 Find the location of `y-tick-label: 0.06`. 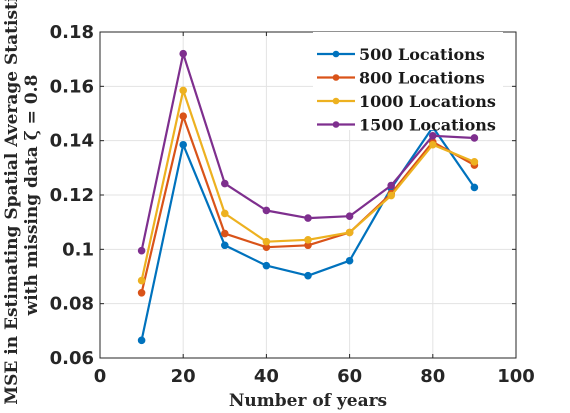

y-tick-label: 0.06 is located at coordinates (72, 358).